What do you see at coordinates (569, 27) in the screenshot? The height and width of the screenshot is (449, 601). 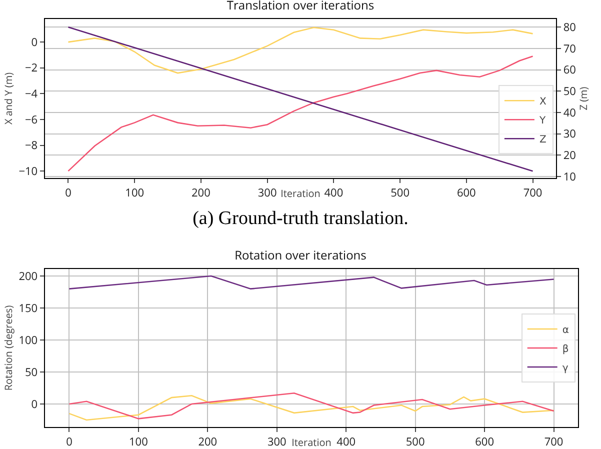 I see `y2-tick-label: 80` at bounding box center [569, 27].